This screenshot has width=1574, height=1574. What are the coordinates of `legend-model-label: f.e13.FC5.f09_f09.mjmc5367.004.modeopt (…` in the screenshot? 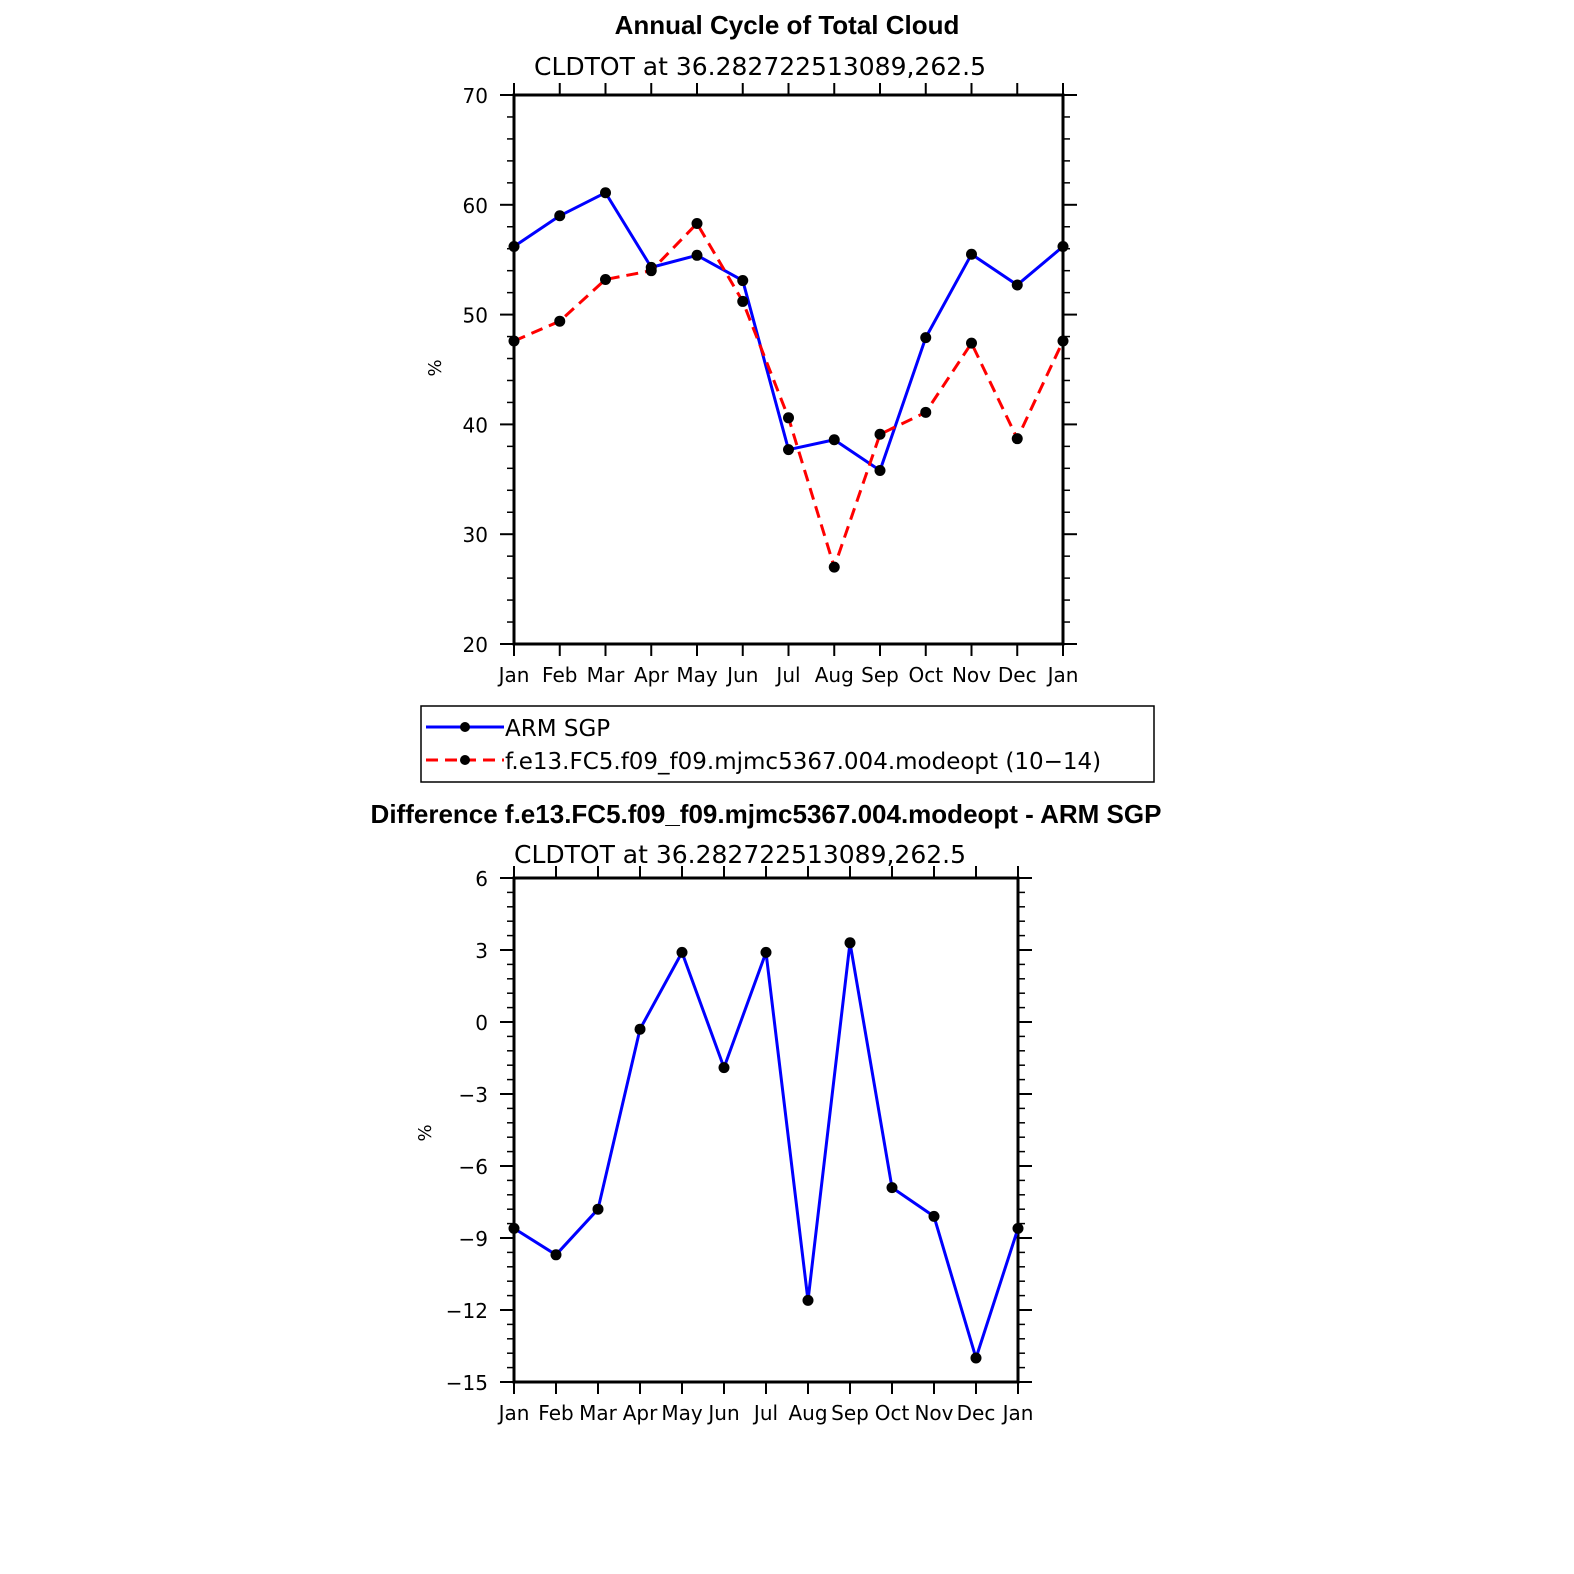 It's located at (803, 762).